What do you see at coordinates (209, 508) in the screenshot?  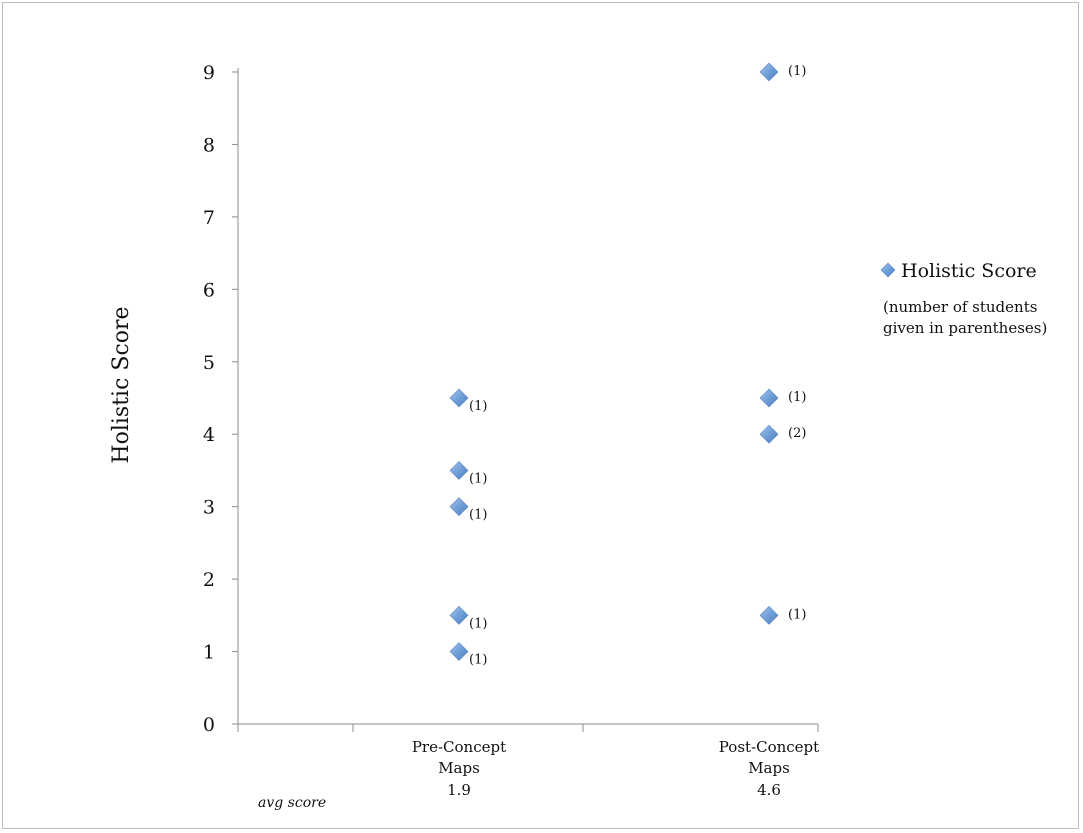 I see `y-tick-label: 3` at bounding box center [209, 508].